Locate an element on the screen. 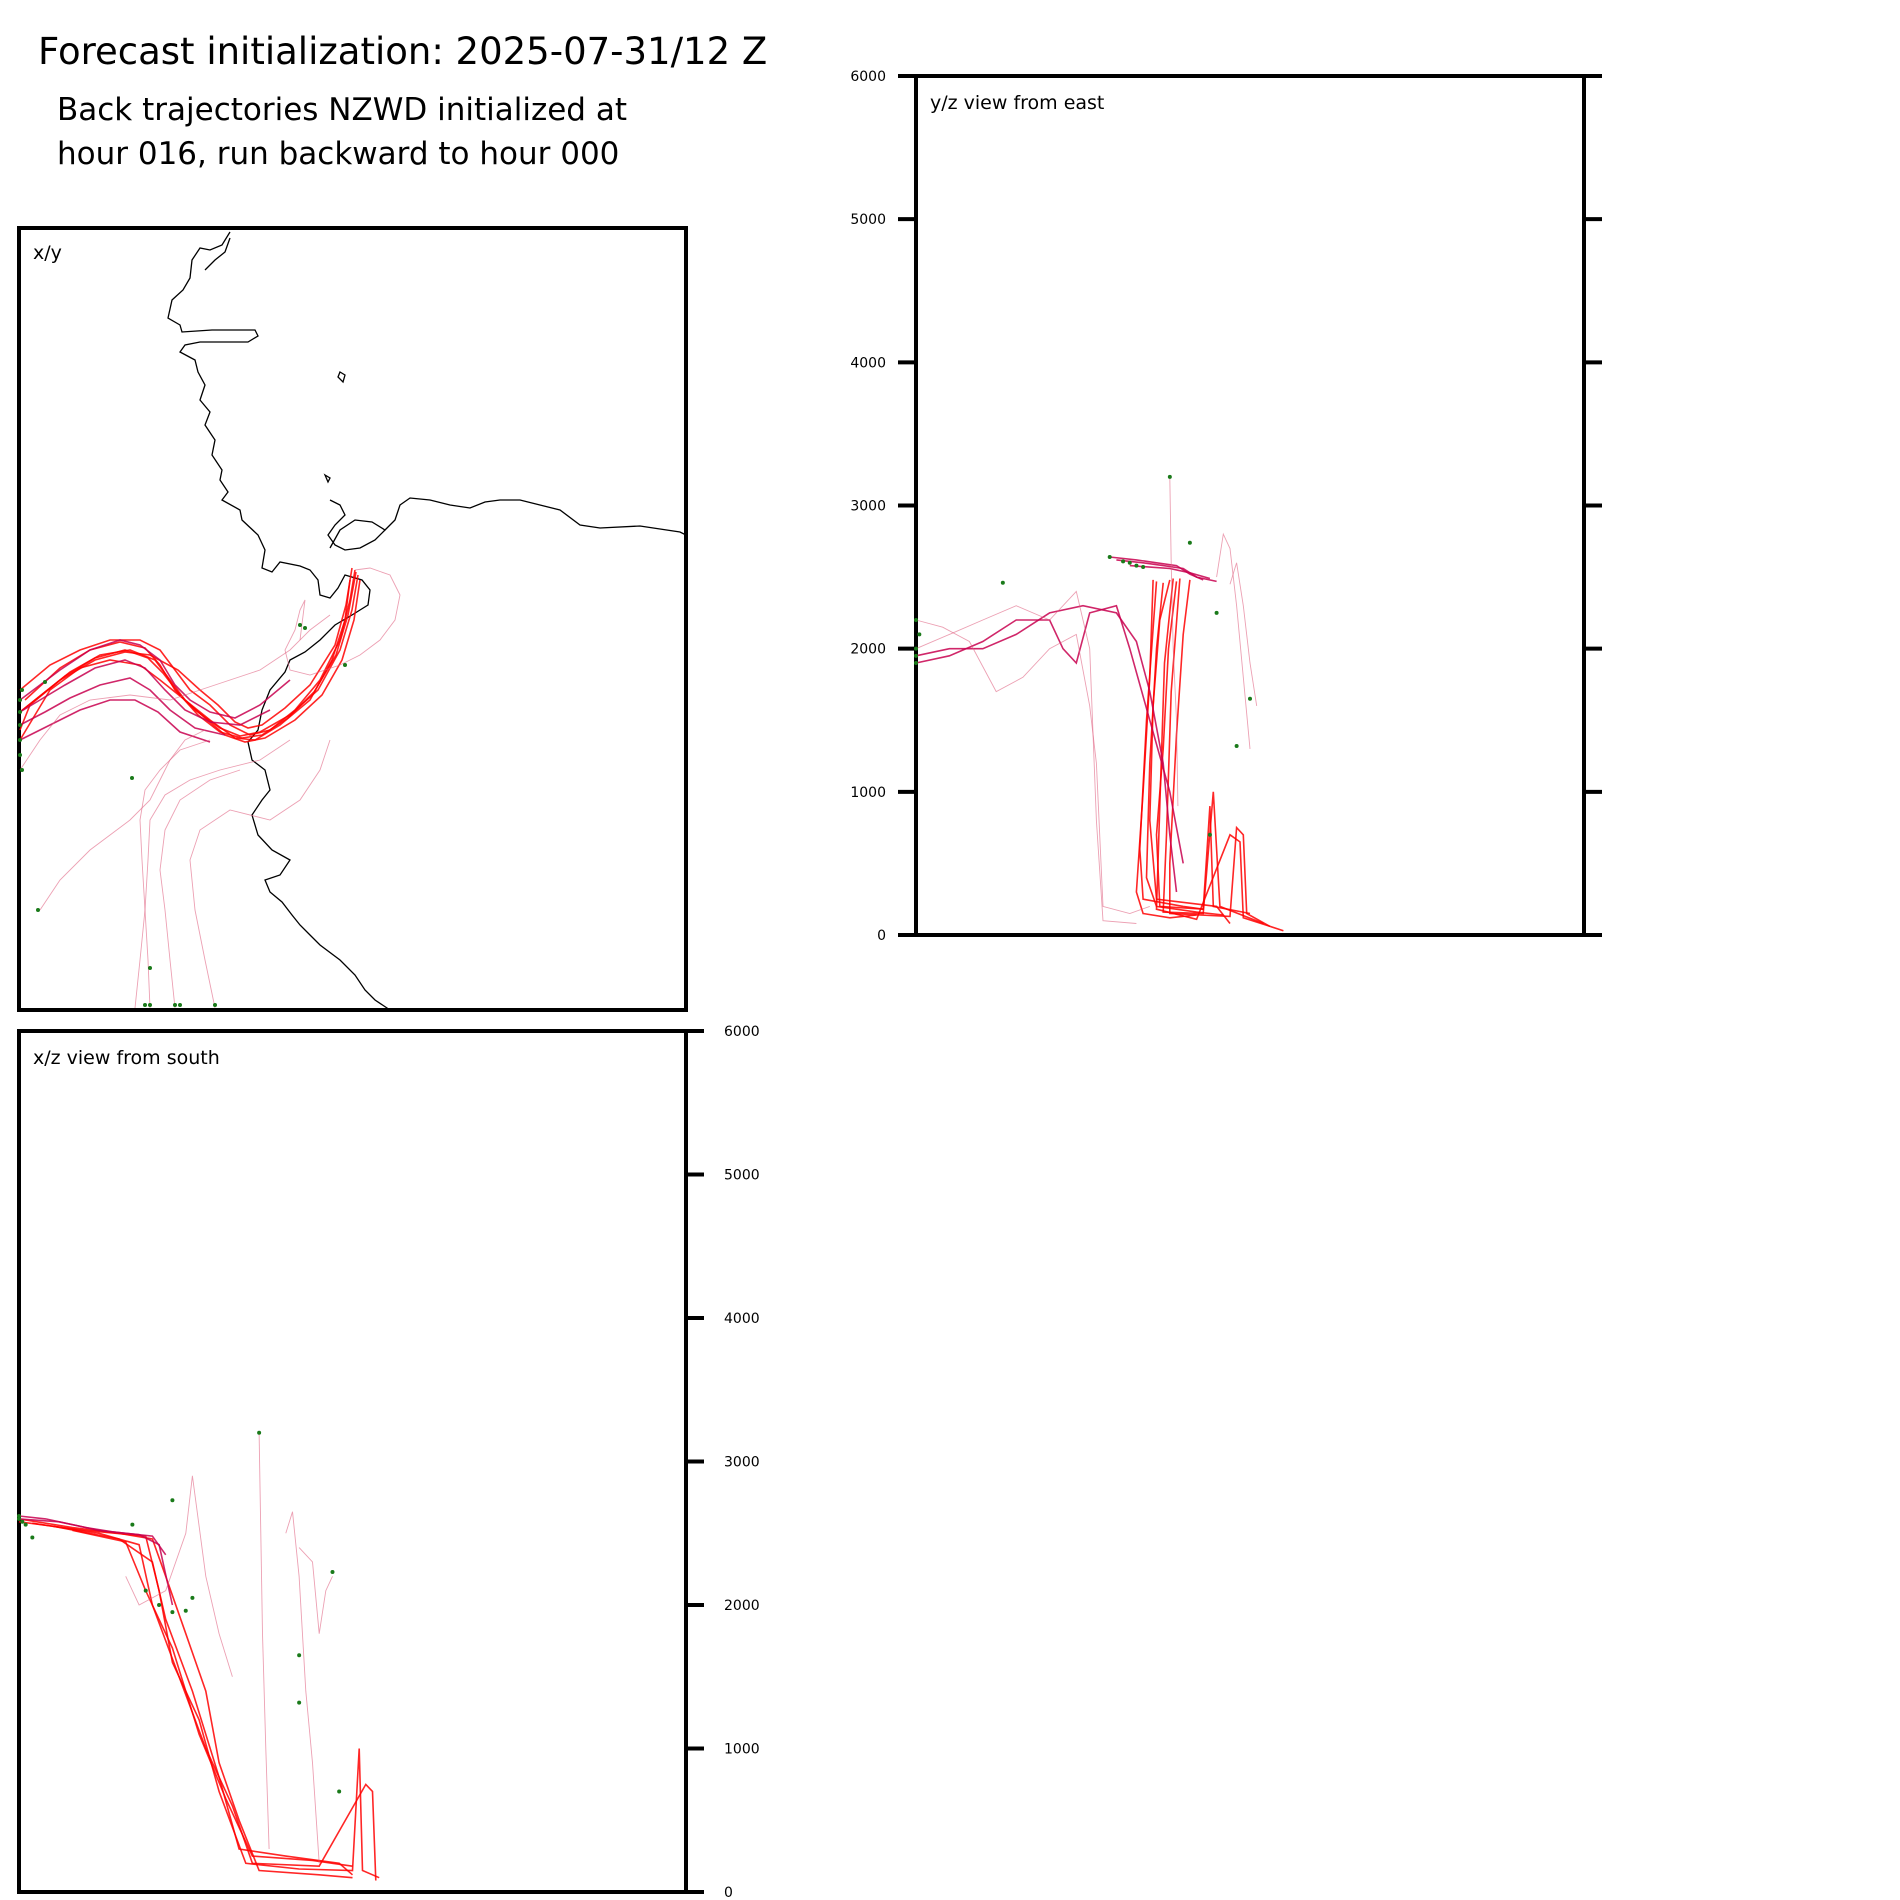  xz-y-axis: 0 1000 2000 3000 4000 5000 6000 is located at coordinates (723, 1462).